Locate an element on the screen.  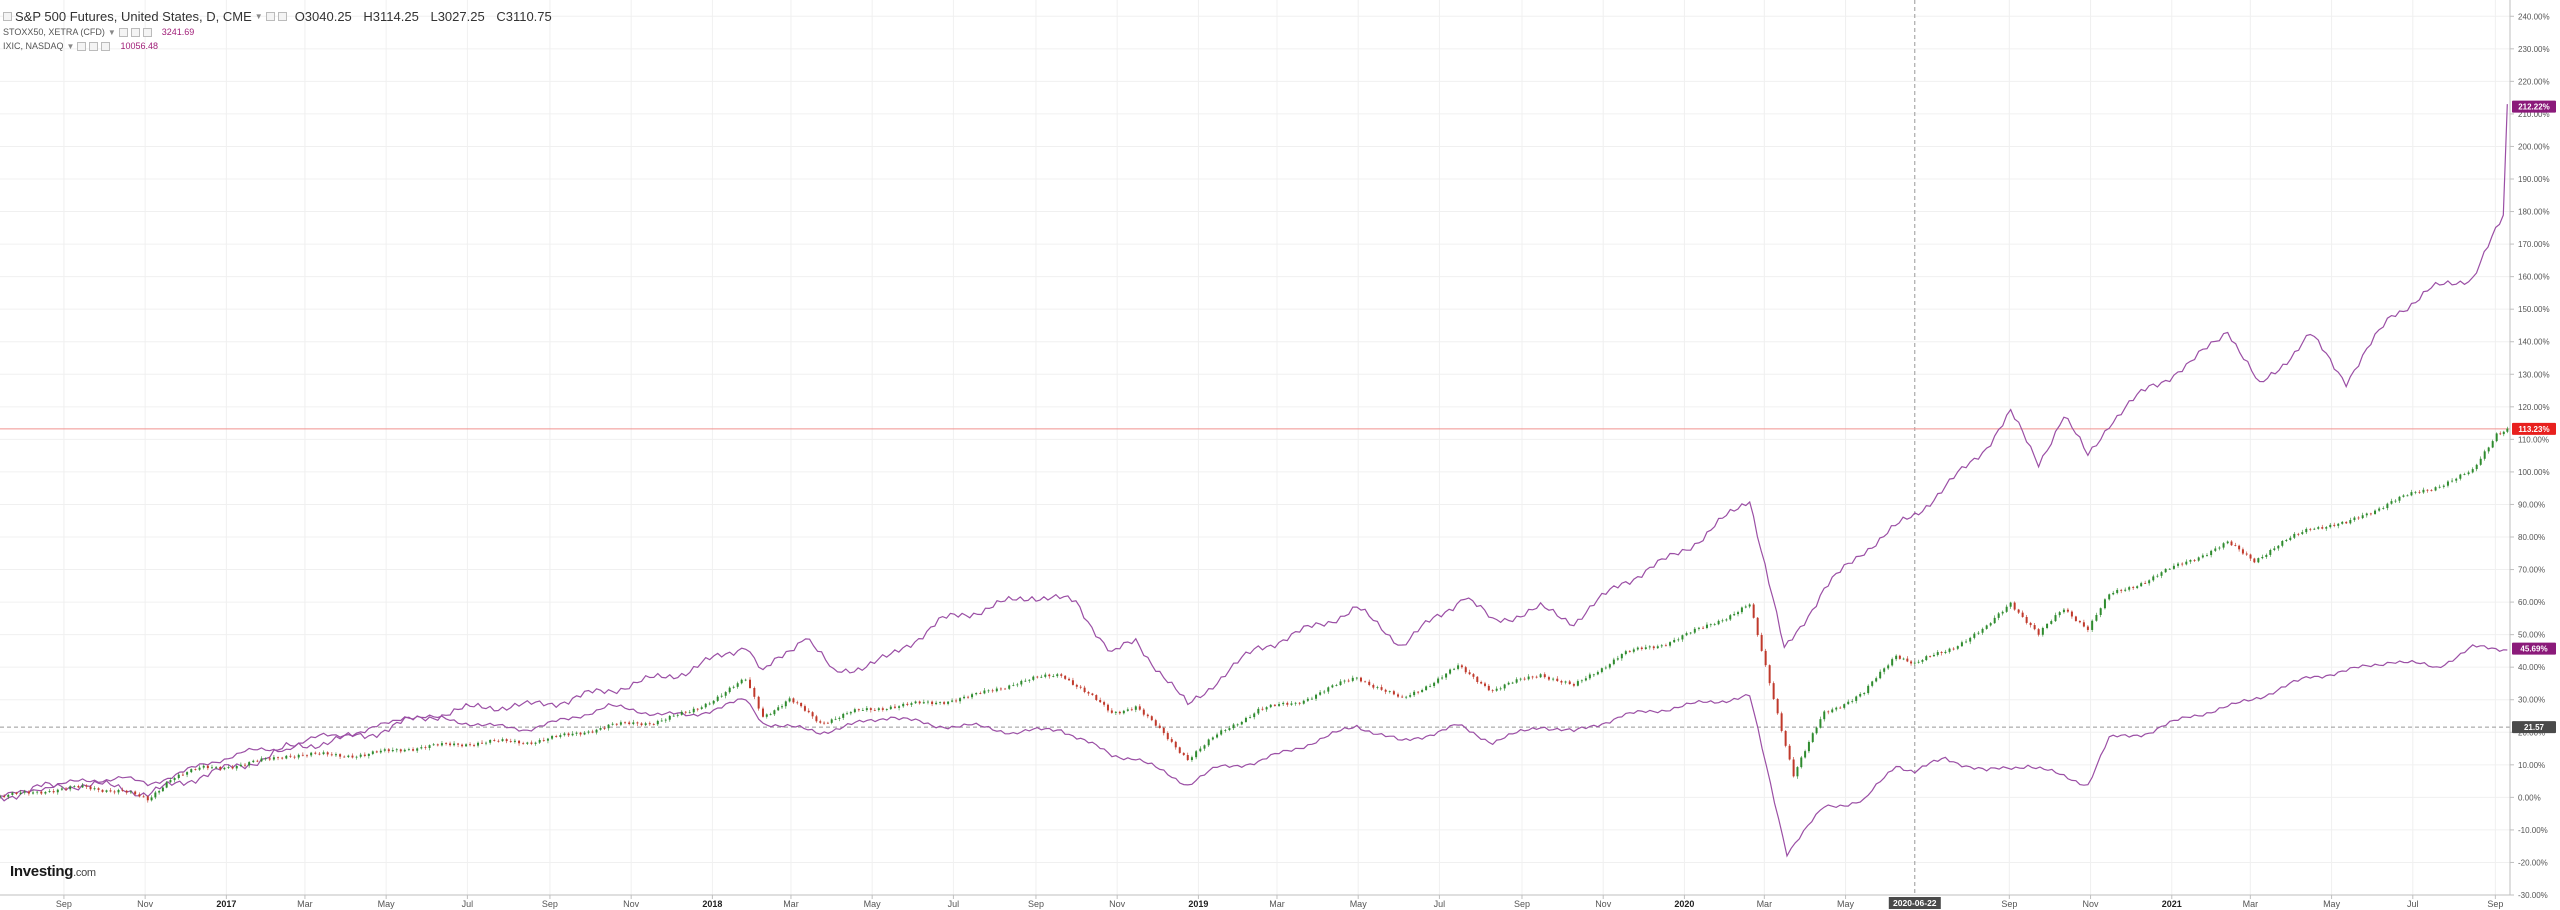
nasdaq-series-name: IXIC, NASDAQ is located at coordinates (33, 46).